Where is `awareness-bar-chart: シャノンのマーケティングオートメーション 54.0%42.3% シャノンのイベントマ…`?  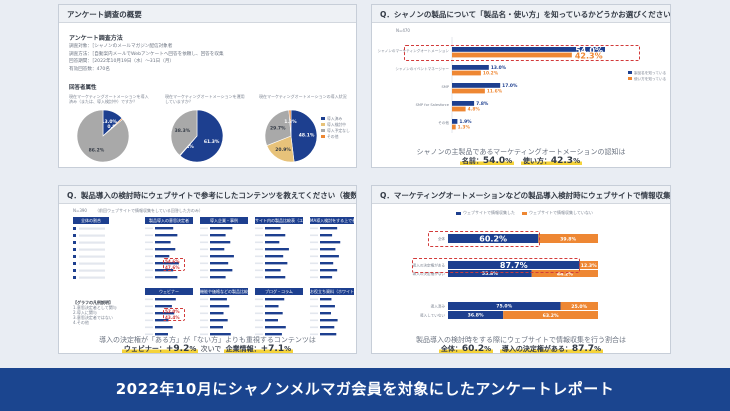
awareness-bar-chart: シャノンのマーケティングオートメーション 54.0%42.3% シャノンのイベントマ… is located at coordinates (522, 85).